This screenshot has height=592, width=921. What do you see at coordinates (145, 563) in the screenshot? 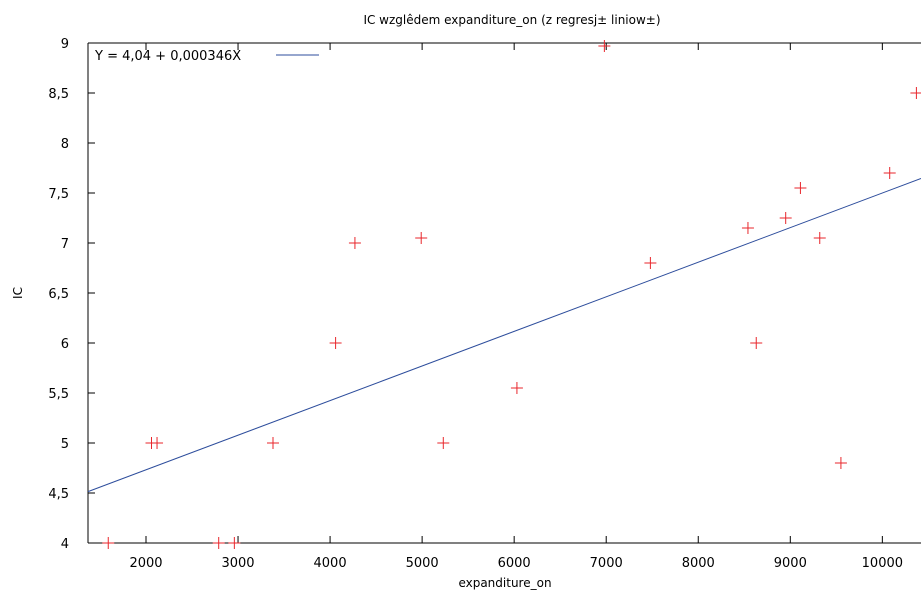
I see `x-tick-label: 2000` at bounding box center [145, 563].